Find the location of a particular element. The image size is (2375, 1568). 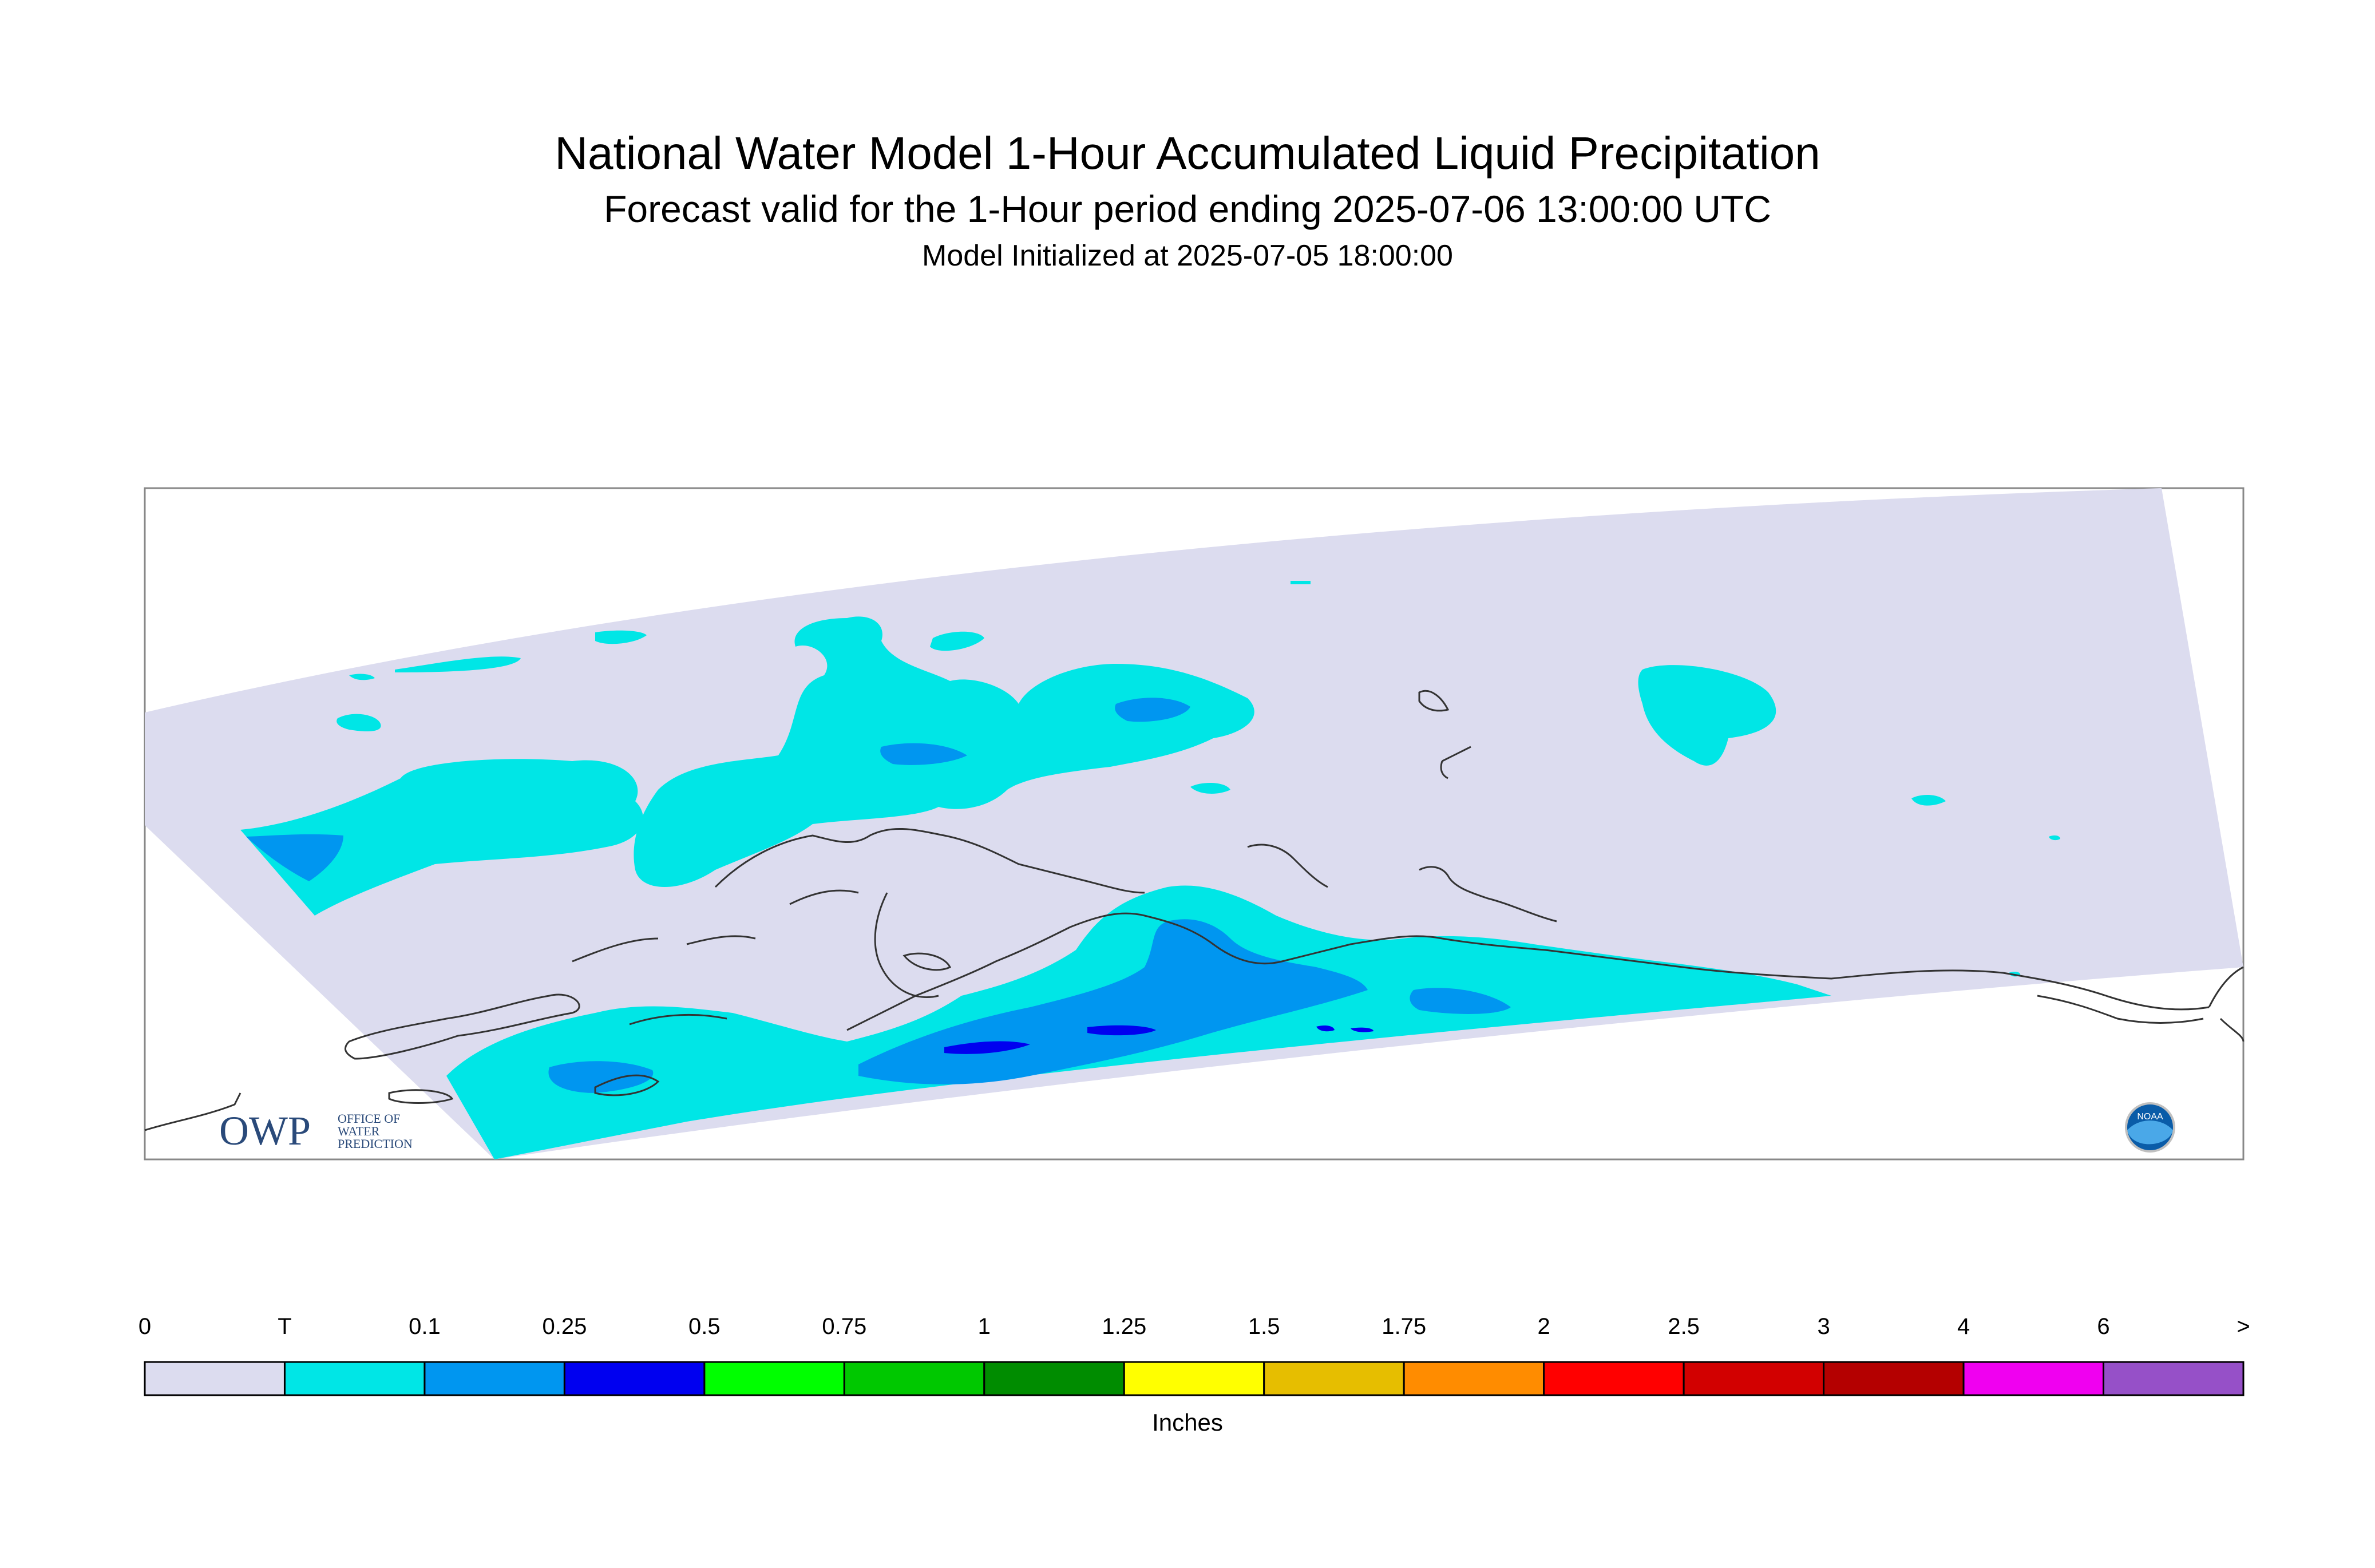

legend-tick-label: 4 is located at coordinates (1964, 1326).